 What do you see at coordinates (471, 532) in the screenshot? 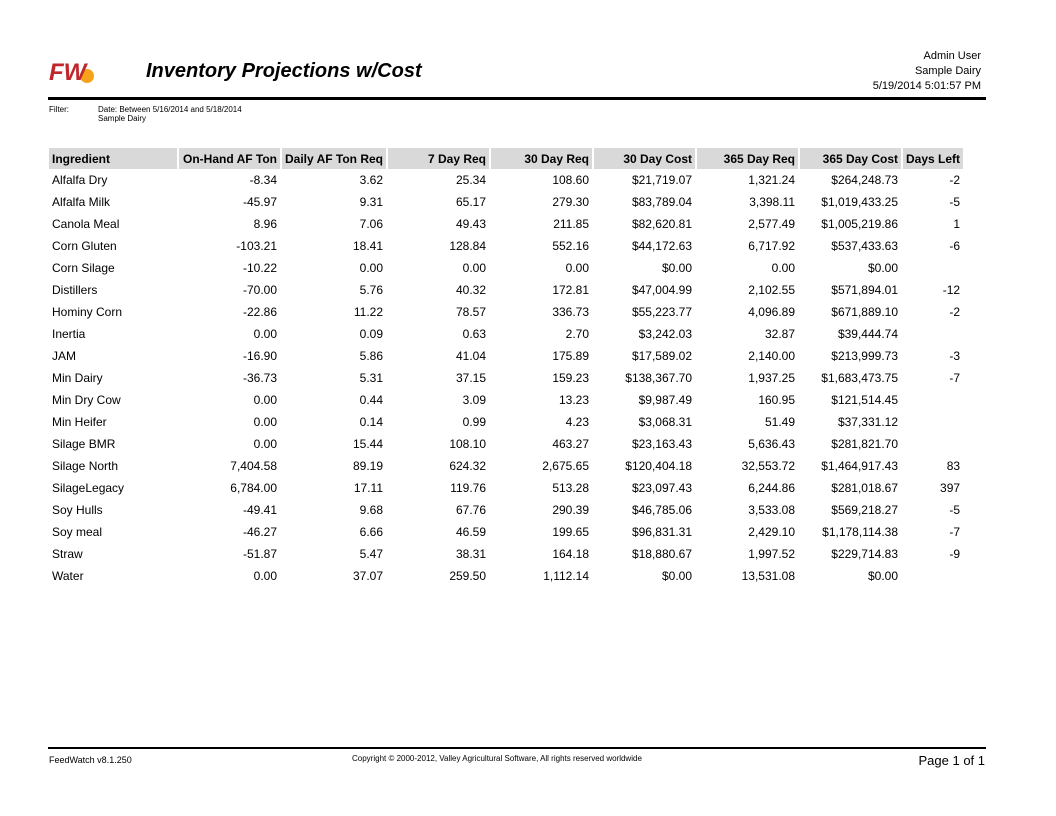
I see `value-cell: 46.59` at bounding box center [471, 532].